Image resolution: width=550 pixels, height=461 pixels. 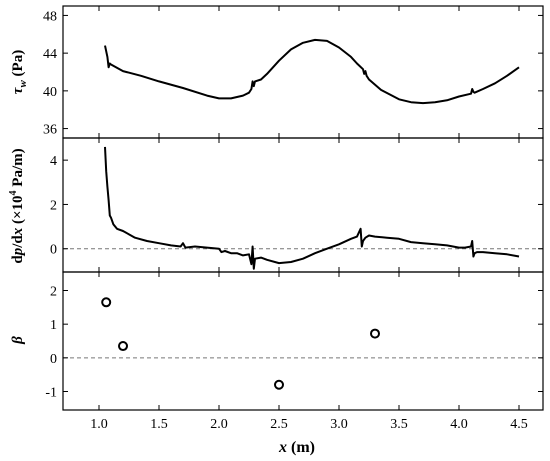 What do you see at coordinates (312, 71) in the screenshot?
I see `series-line` at bounding box center [312, 71].